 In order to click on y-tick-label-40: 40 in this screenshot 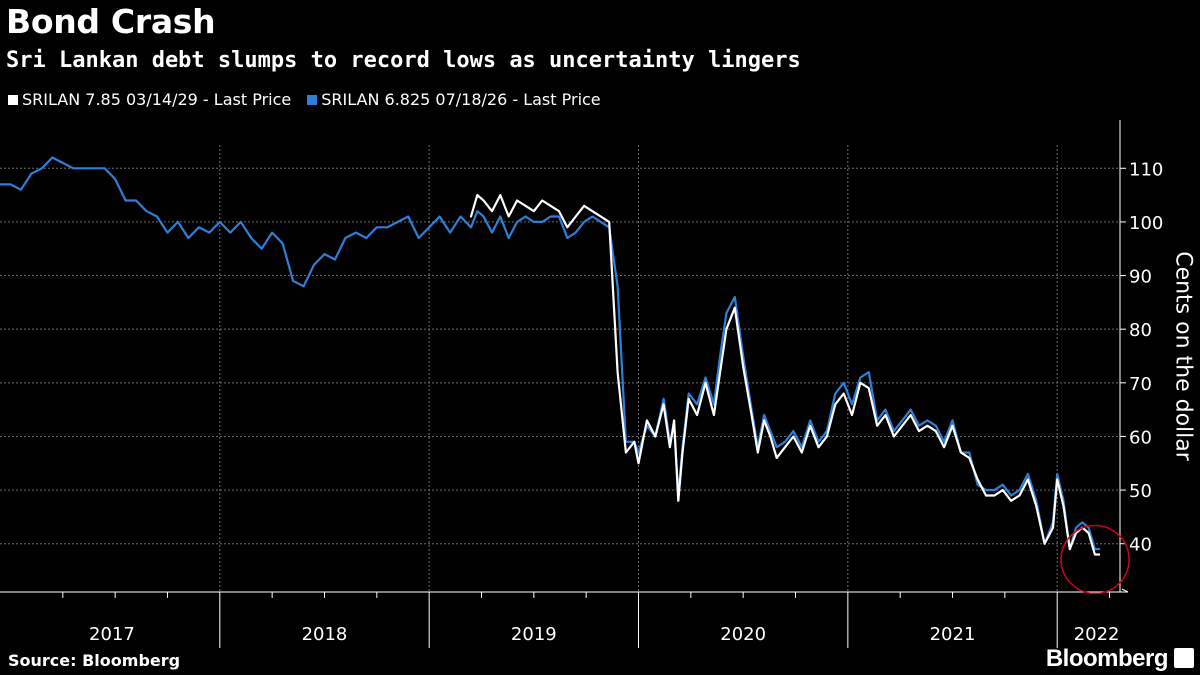, I will do `click(1140, 545)`.